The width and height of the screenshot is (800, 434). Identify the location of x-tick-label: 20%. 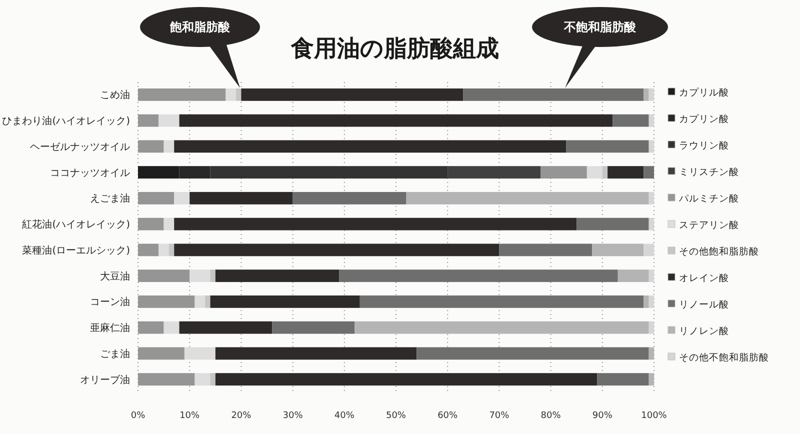
(241, 416).